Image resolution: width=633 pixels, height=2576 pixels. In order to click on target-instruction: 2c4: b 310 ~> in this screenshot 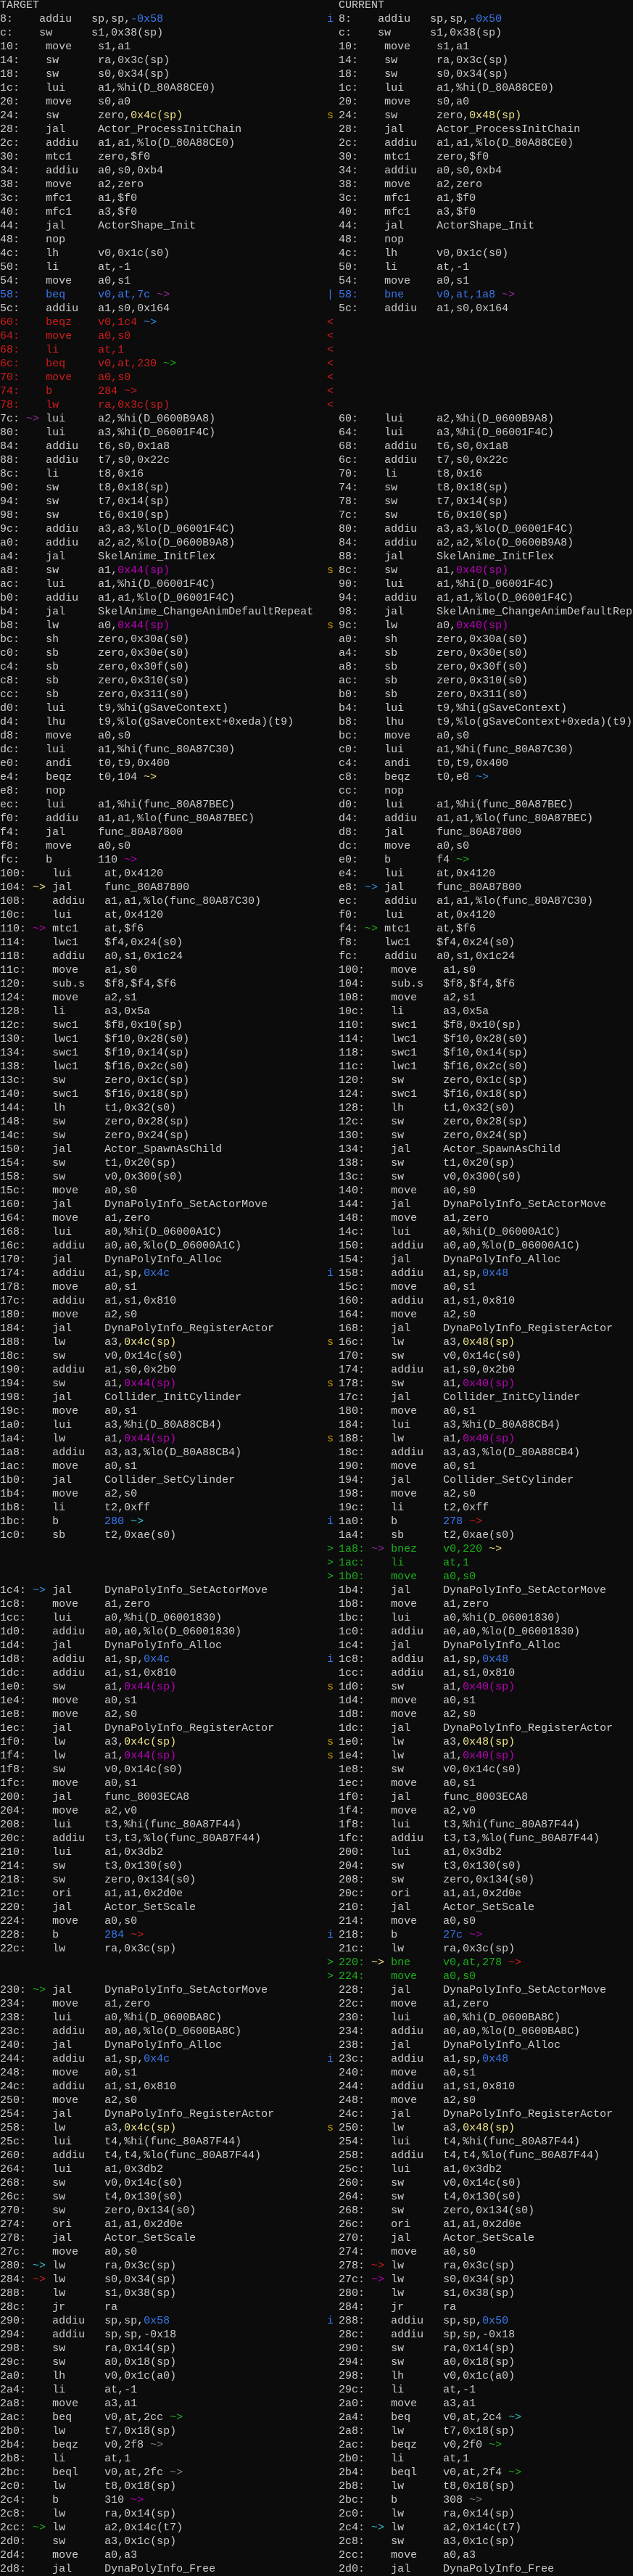, I will do `click(163, 2500)`.